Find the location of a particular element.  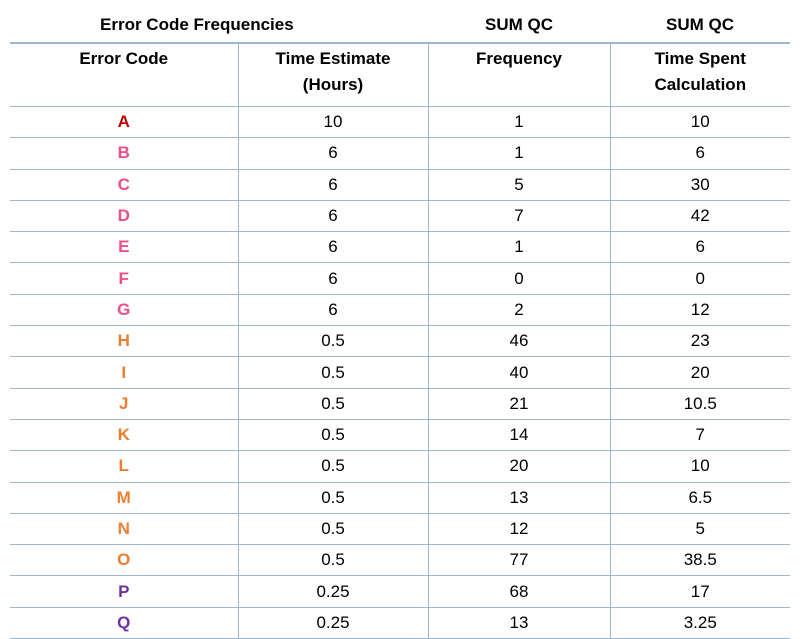

error-code-cell: I is located at coordinates (124, 372).